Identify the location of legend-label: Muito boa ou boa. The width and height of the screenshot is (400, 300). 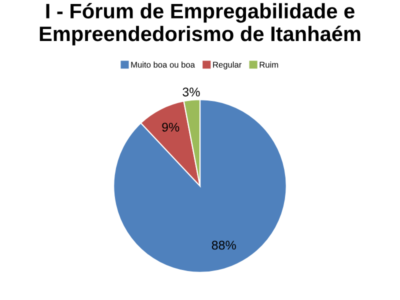
(163, 65).